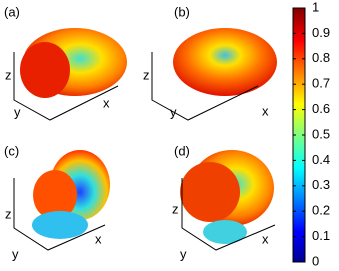 The image size is (339, 271). Describe the element at coordinates (11, 150) in the screenshot. I see `panel-label: (c)` at that location.